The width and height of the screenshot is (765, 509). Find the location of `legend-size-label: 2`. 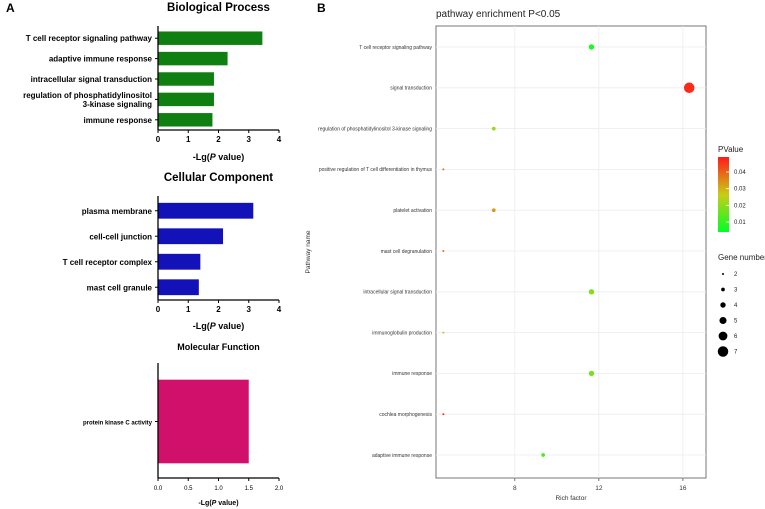

legend-size-label: 2 is located at coordinates (736, 275).